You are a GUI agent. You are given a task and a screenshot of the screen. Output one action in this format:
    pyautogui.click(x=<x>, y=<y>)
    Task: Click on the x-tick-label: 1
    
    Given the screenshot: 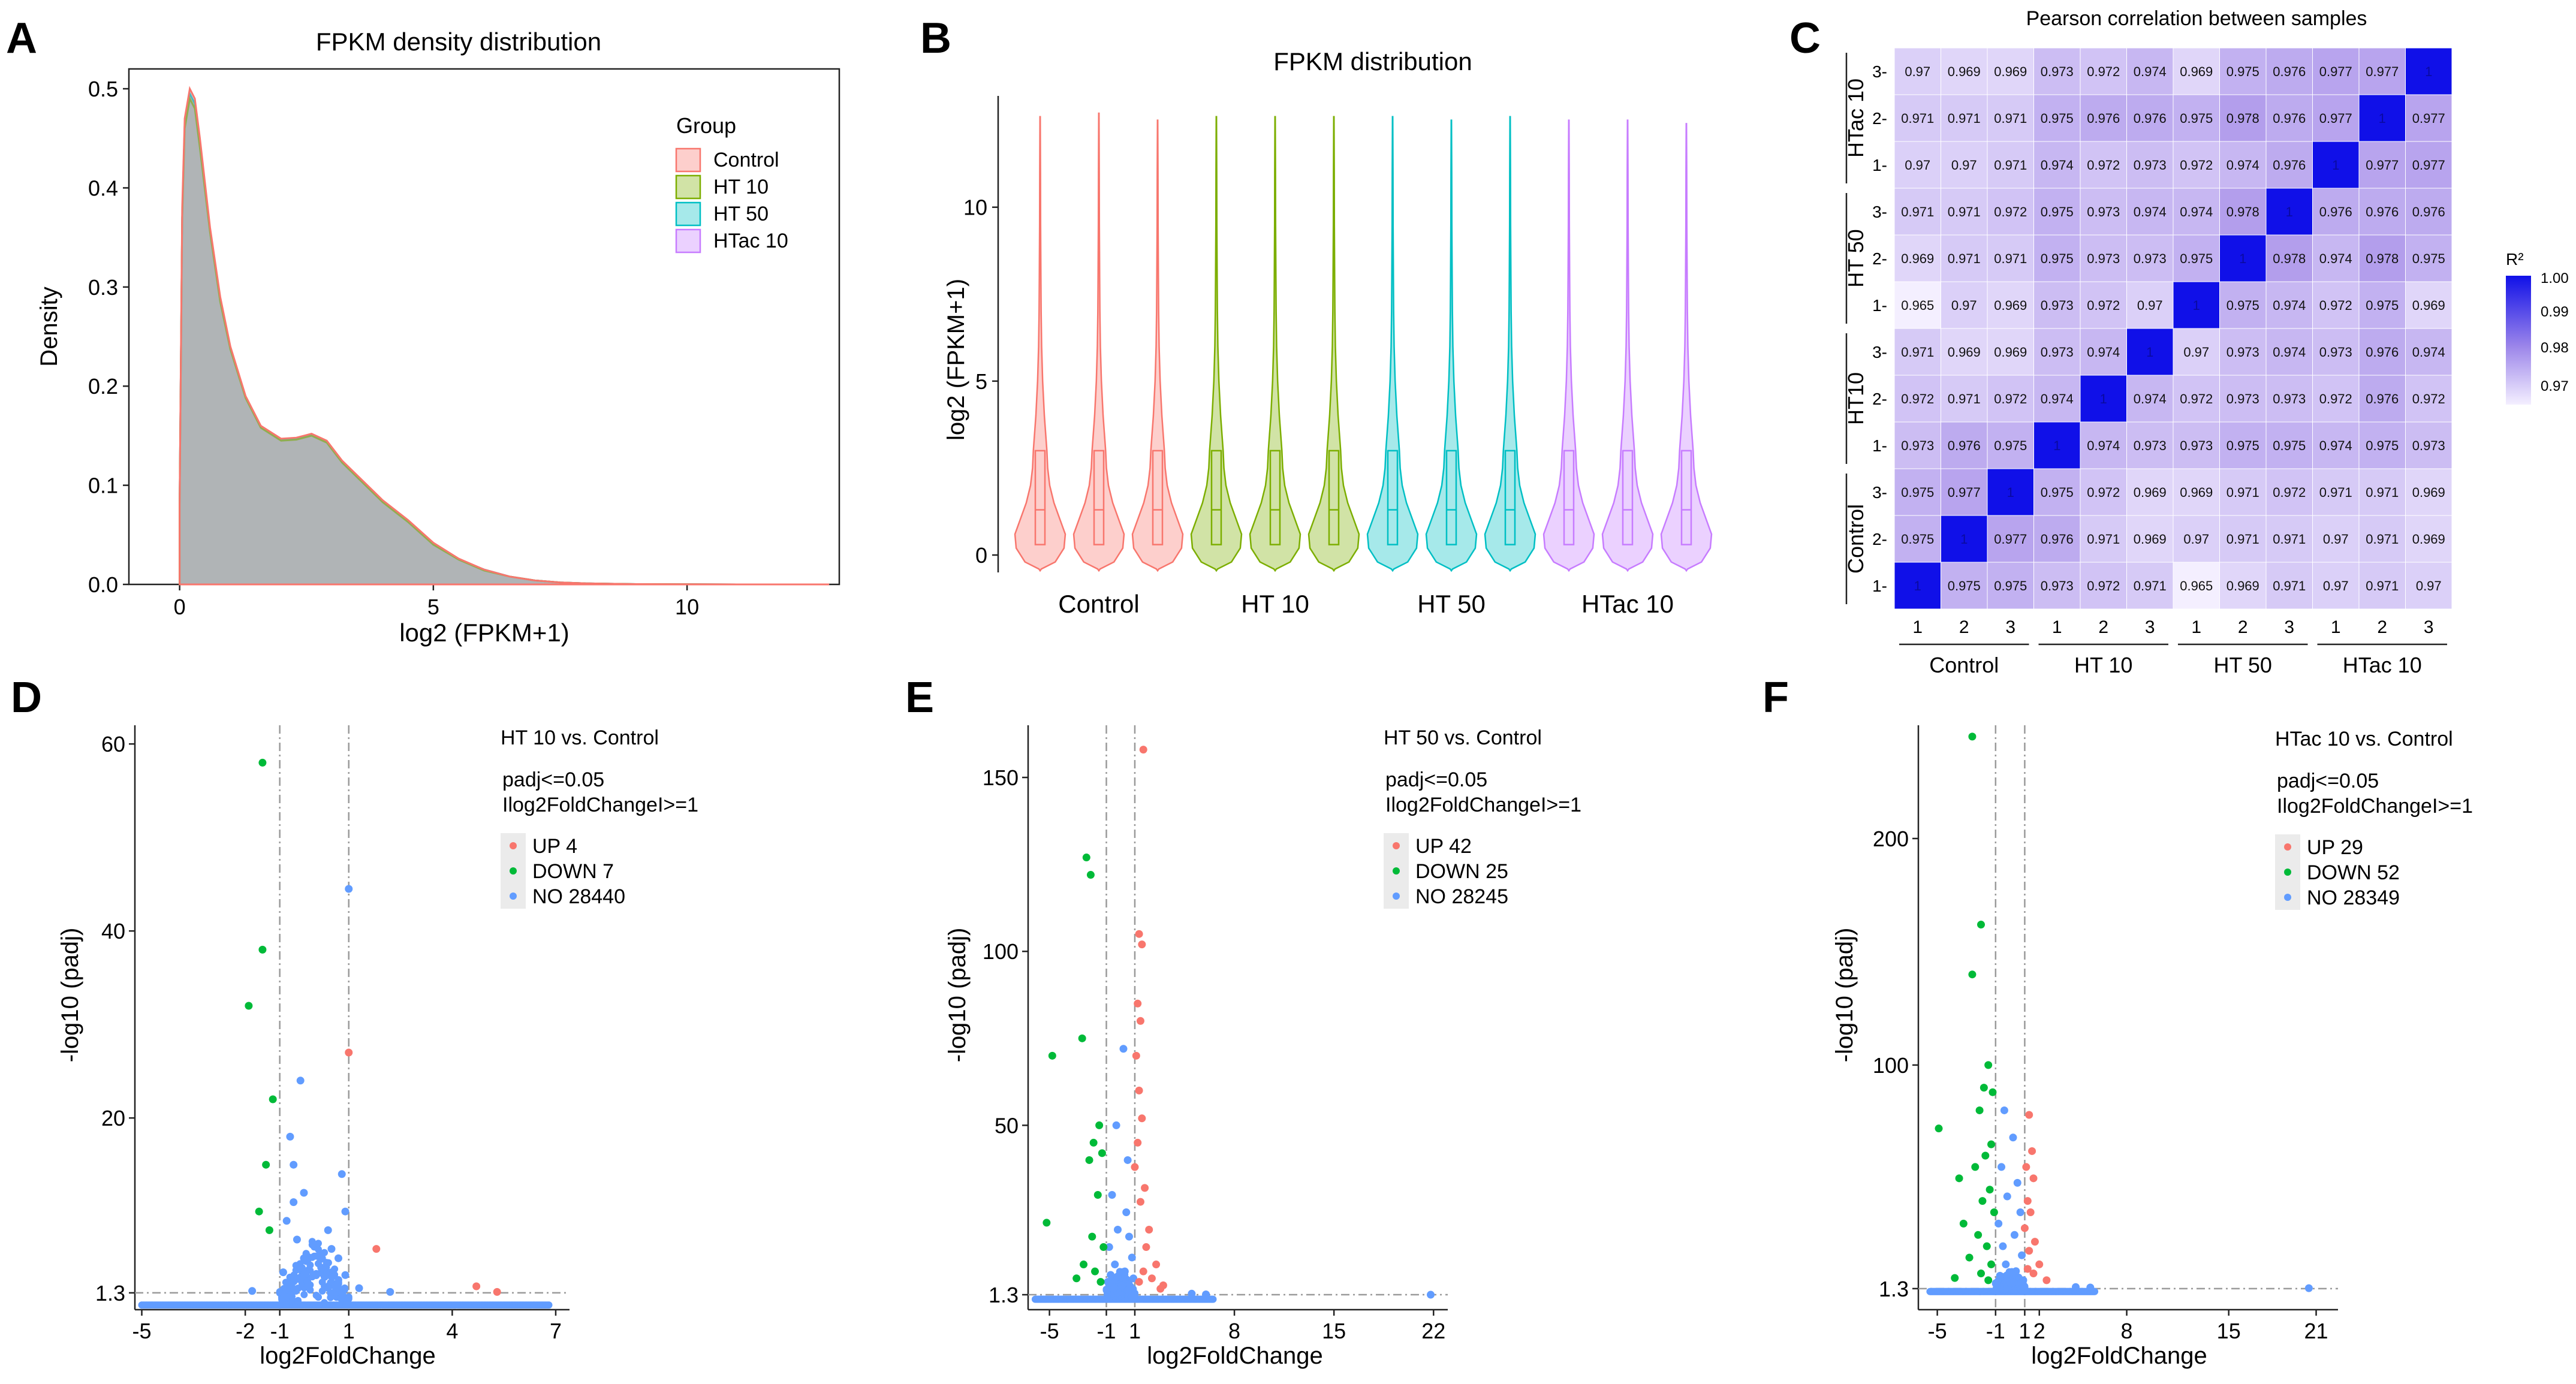 What is the action you would take?
    pyautogui.click(x=1135, y=1331)
    